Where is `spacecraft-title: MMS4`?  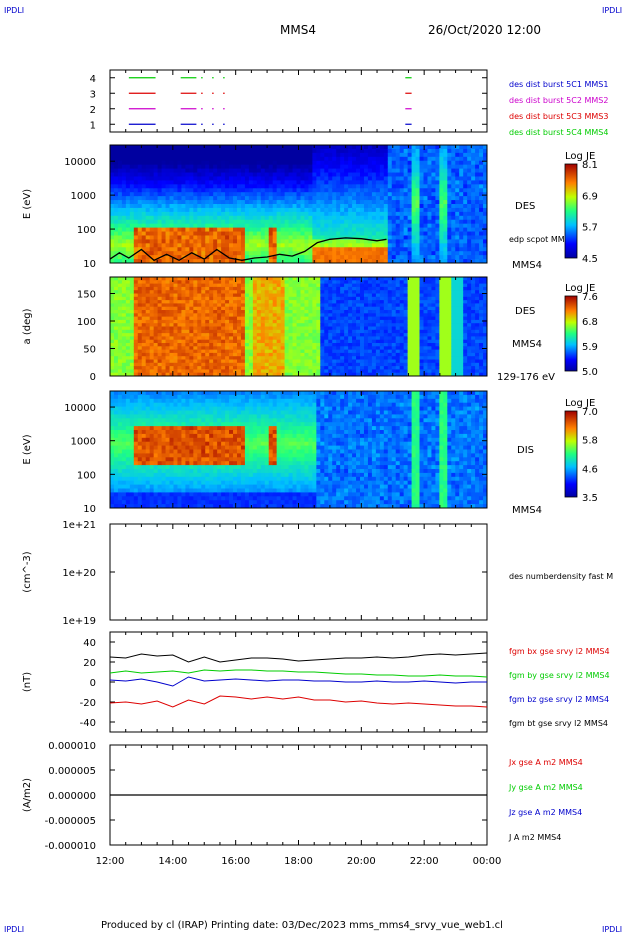 spacecraft-title: MMS4 is located at coordinates (298, 30).